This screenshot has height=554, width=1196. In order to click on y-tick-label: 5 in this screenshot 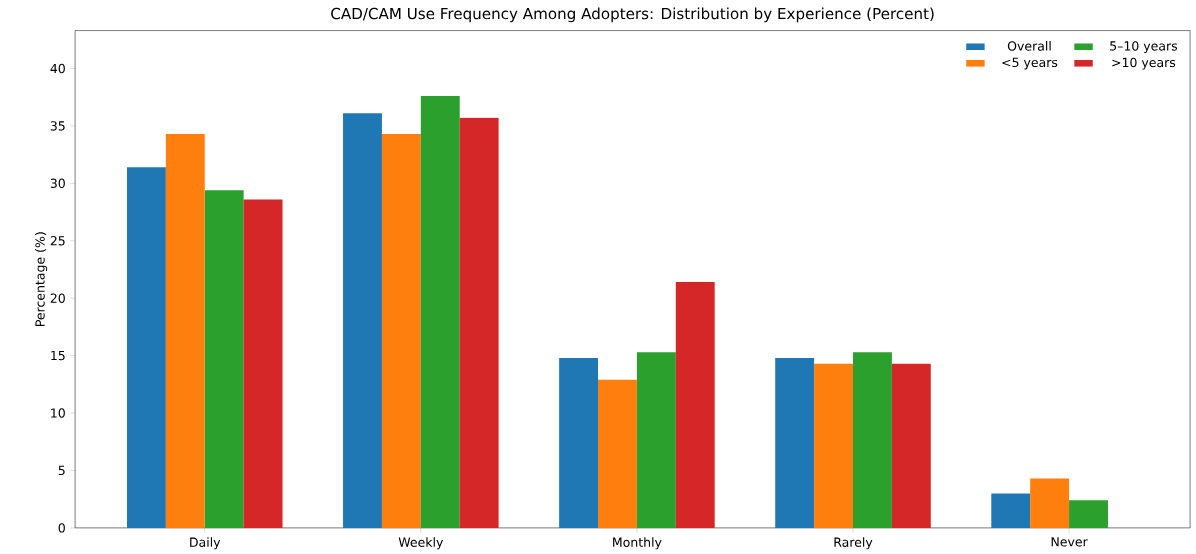, I will do `click(61, 471)`.